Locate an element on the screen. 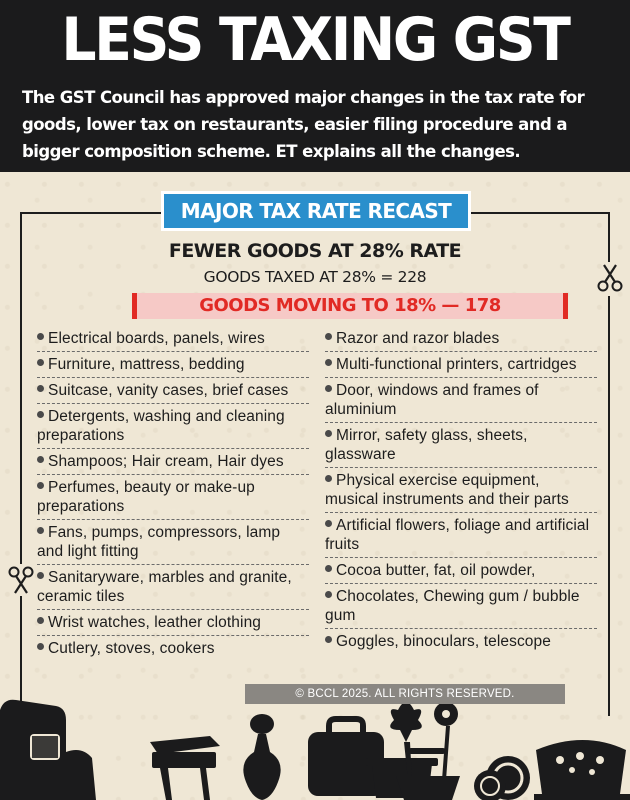  list-item: Shampoos; Hair cream, Hair dyes is located at coordinates (173, 462).